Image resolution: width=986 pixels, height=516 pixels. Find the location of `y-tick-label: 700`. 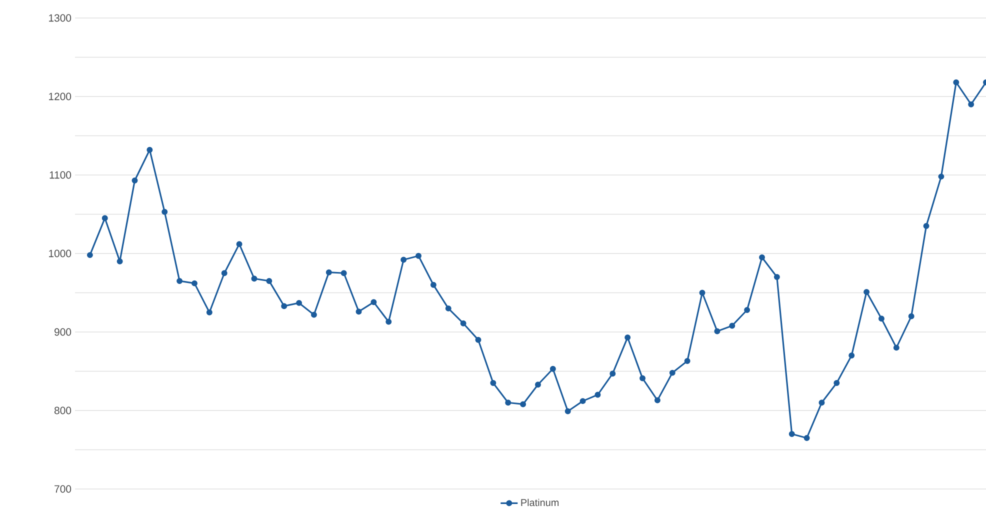

y-tick-label: 700 is located at coordinates (63, 489).